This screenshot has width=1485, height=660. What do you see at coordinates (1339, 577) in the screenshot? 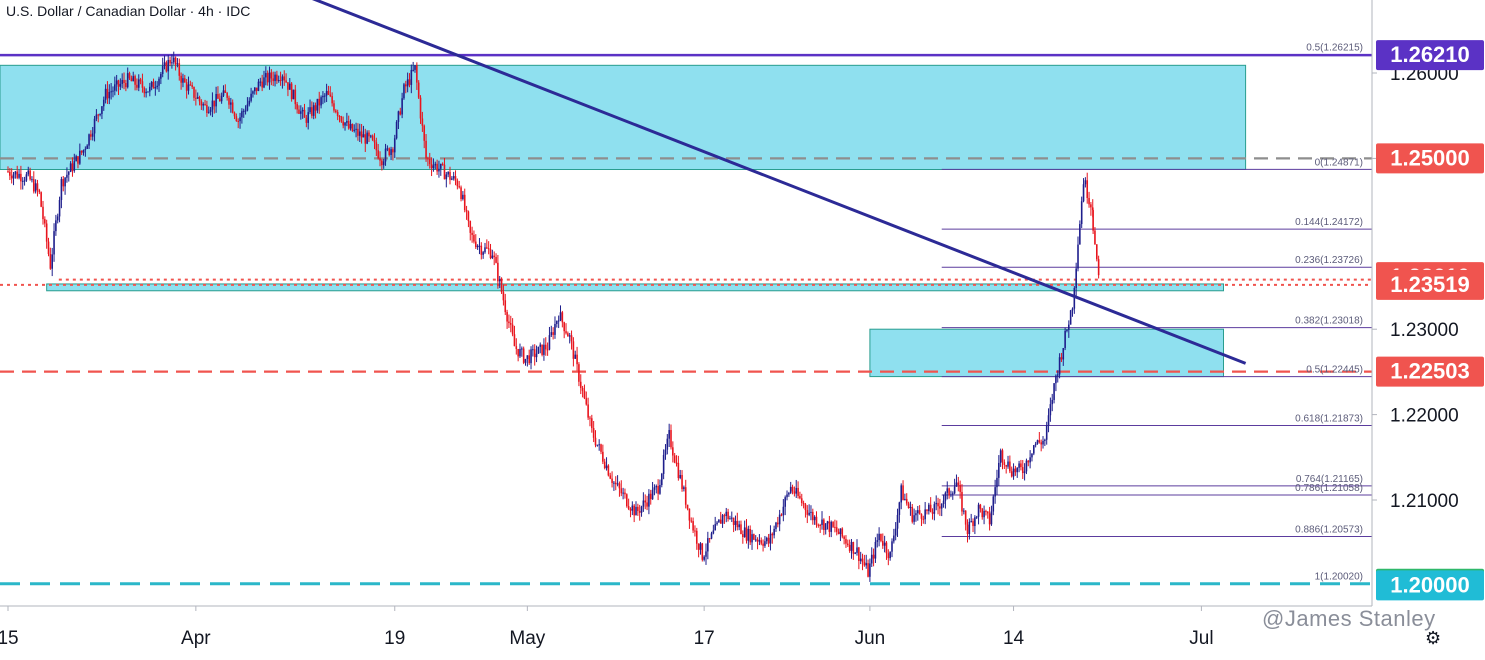
I see `fib-label-10: 1(1.20020)` at bounding box center [1339, 577].